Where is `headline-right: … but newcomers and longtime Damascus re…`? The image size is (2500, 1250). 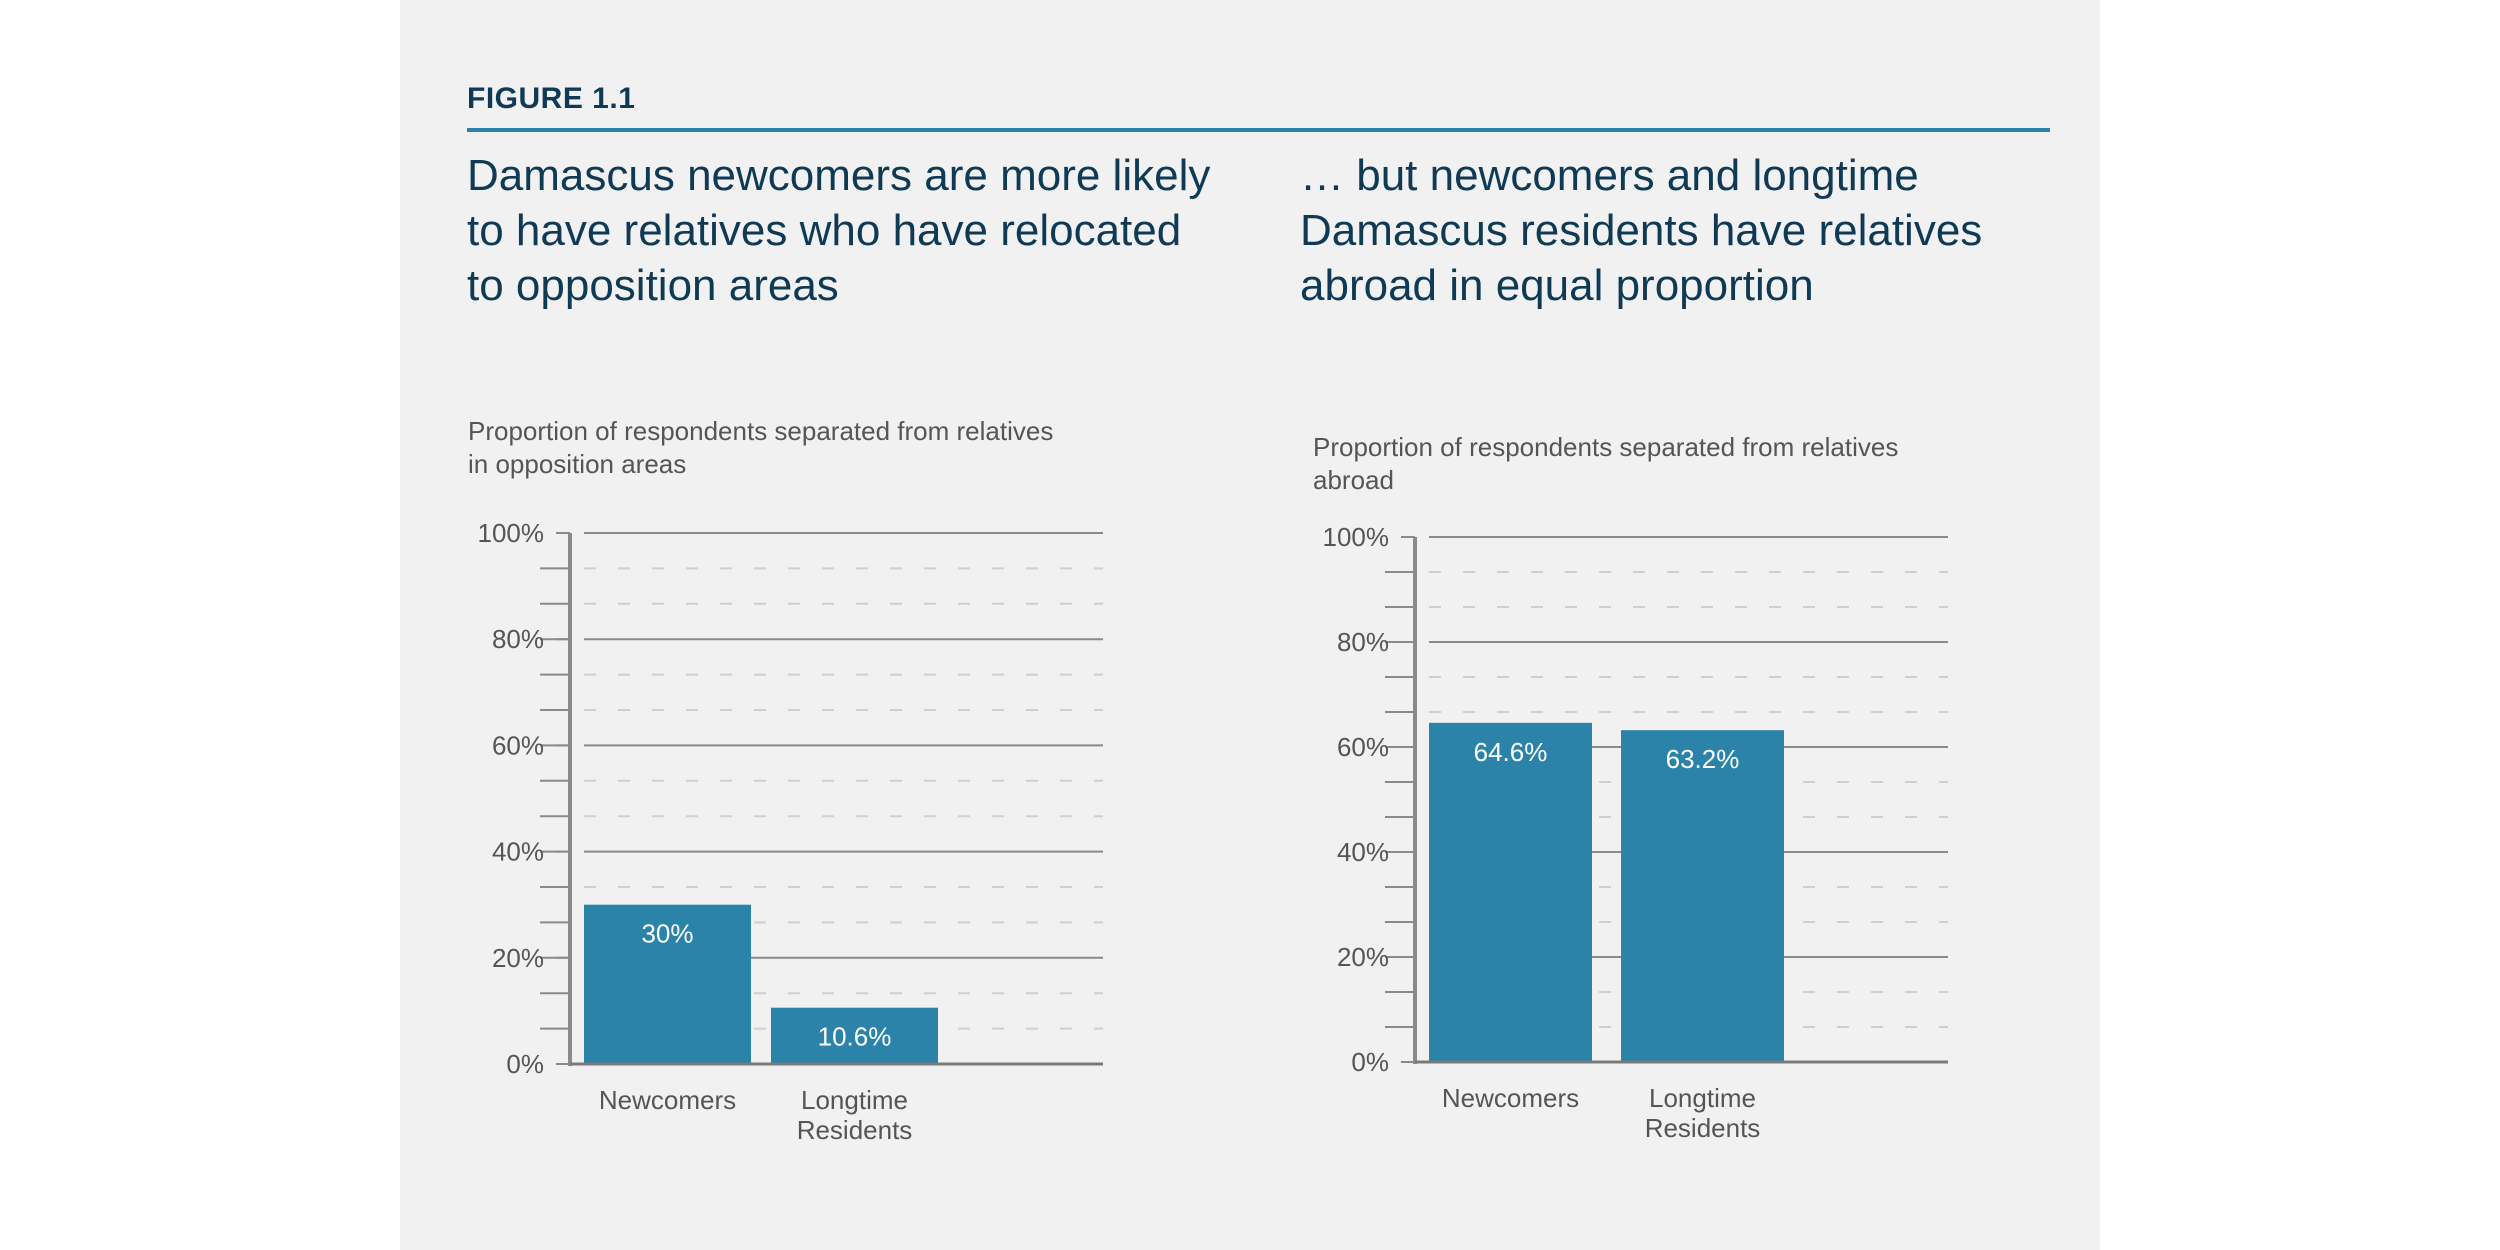
headline-right: … but newcomers and longtime Damascus re… is located at coordinates (1641, 230).